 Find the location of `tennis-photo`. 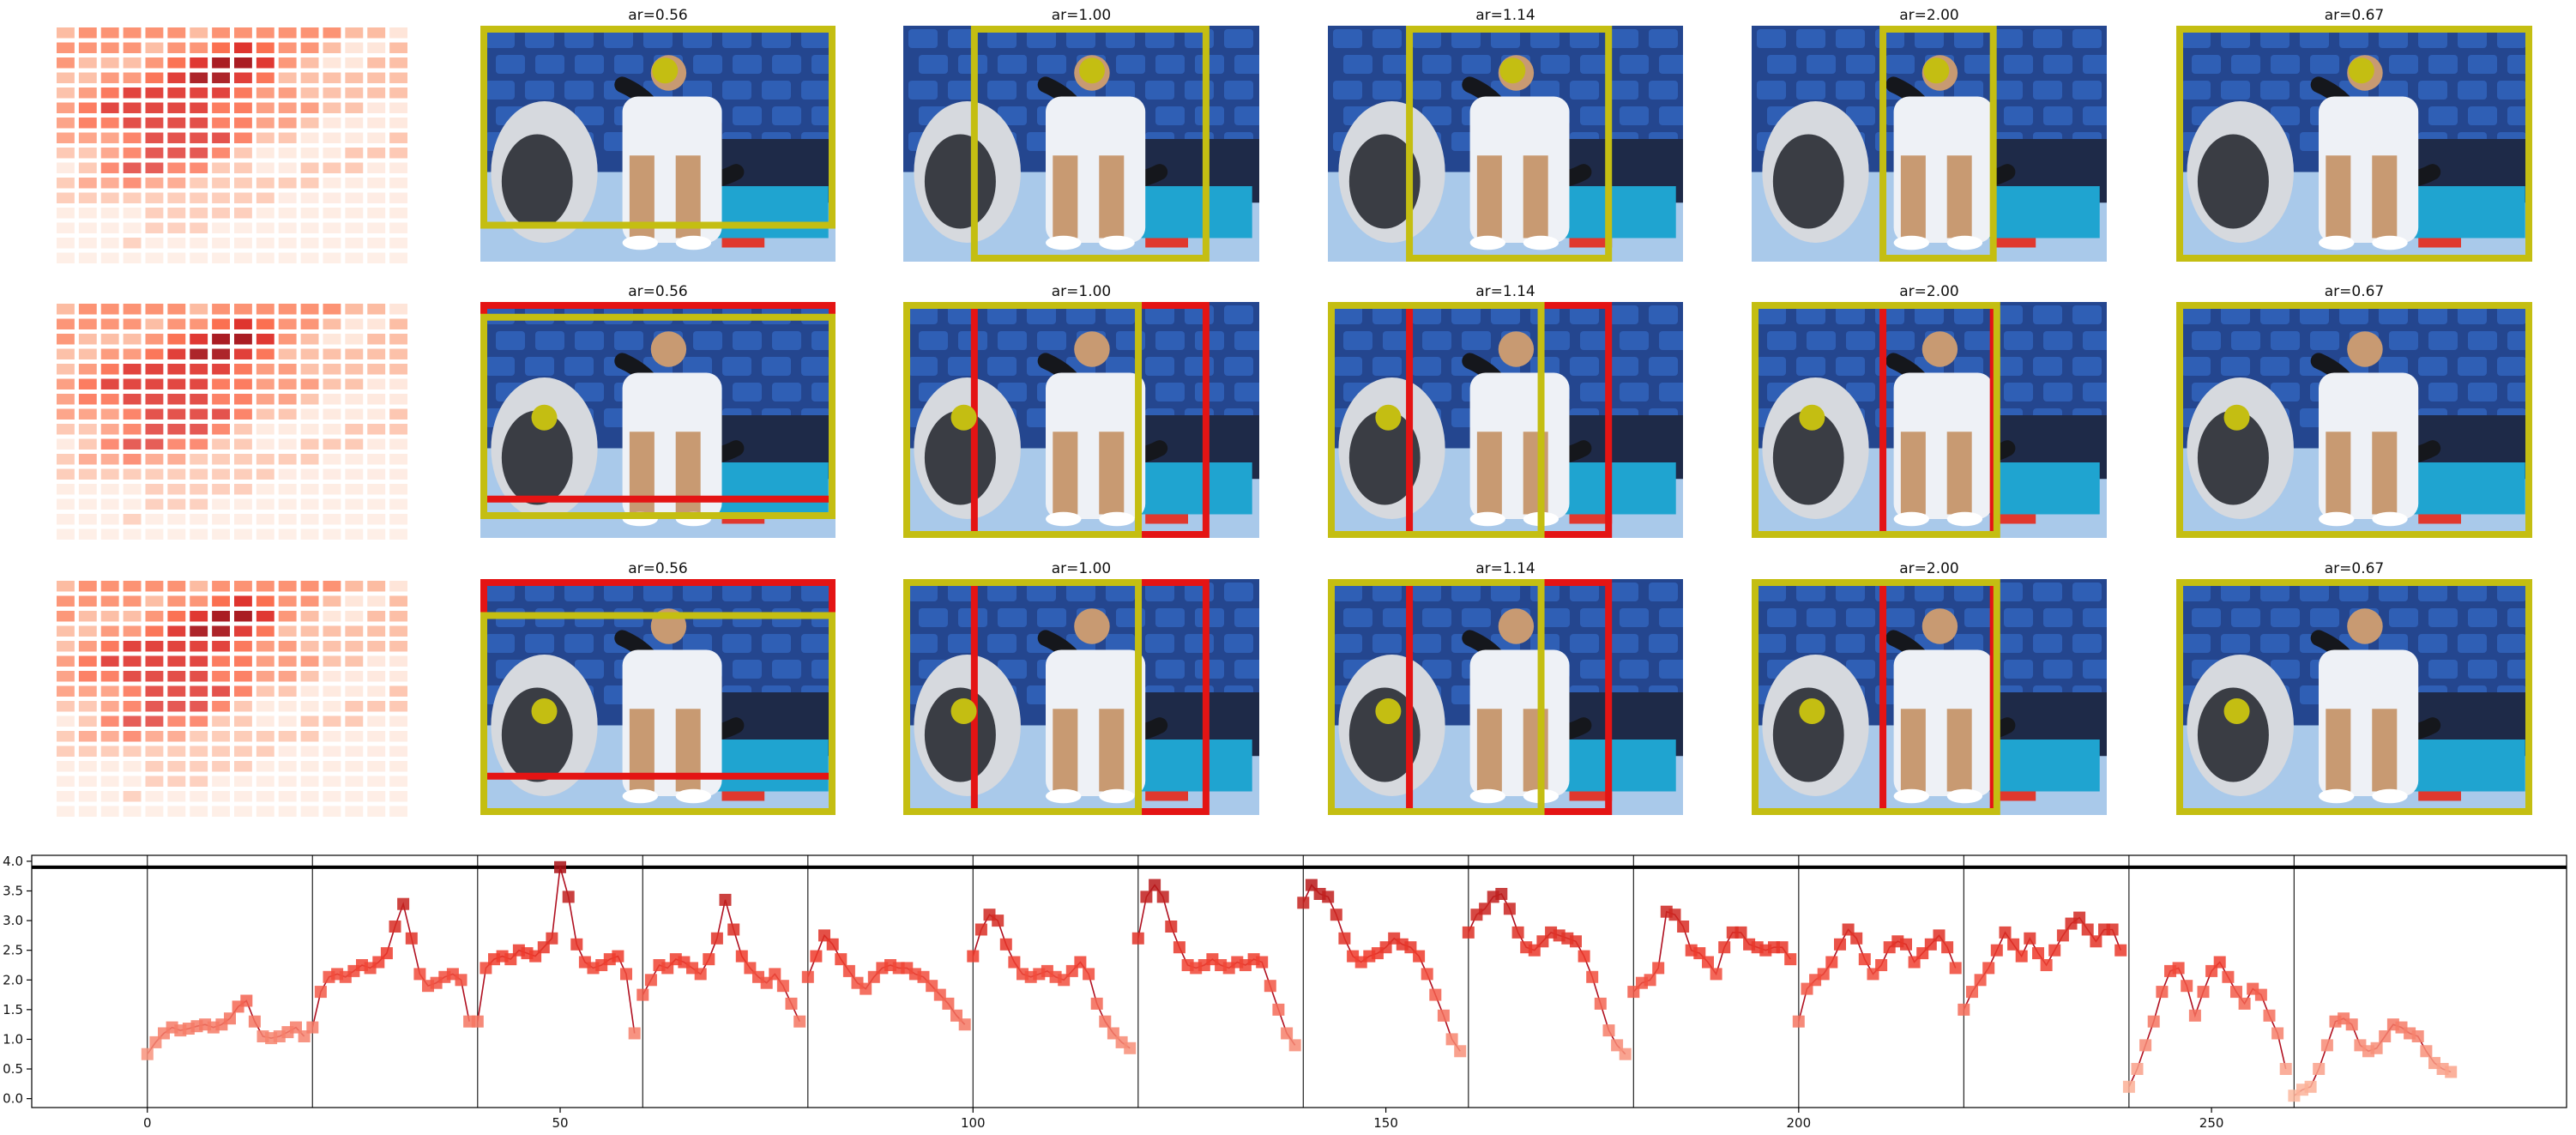

tennis-photo is located at coordinates (2354, 697).